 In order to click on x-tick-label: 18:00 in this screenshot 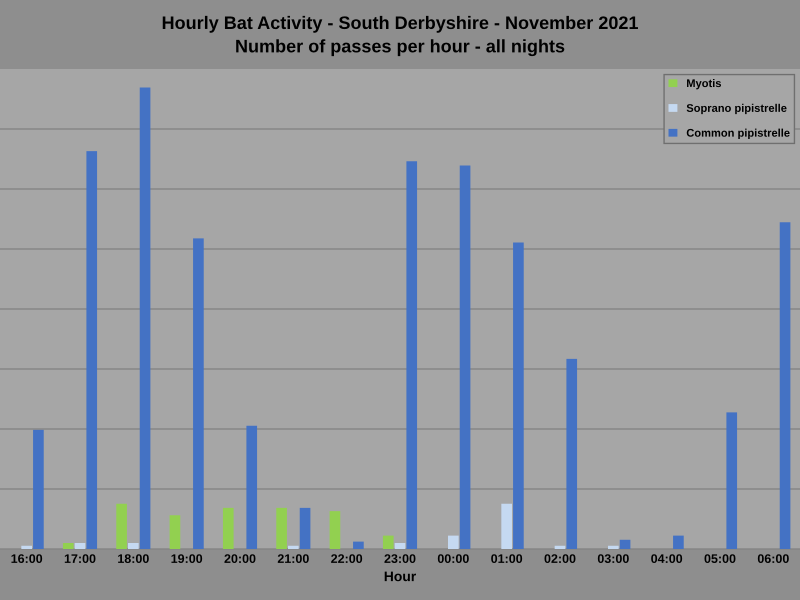, I will do `click(133, 559)`.